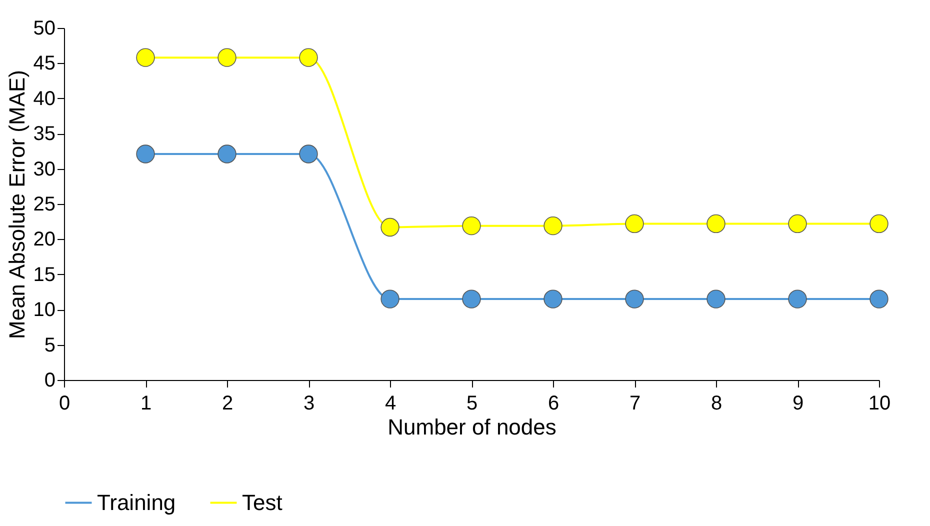 This screenshot has height=526, width=930. I want to click on y-tick-label: 25, so click(44, 205).